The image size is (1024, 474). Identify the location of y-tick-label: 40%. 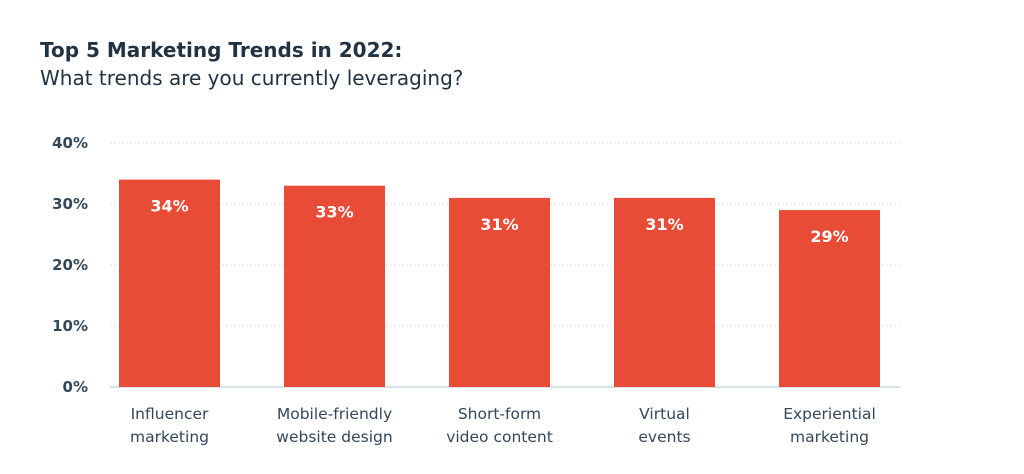
(70, 143).